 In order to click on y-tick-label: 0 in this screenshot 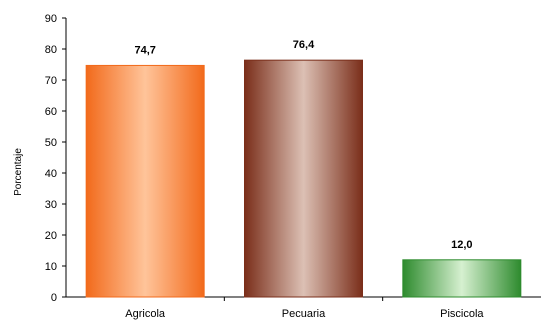, I will do `click(54, 298)`.